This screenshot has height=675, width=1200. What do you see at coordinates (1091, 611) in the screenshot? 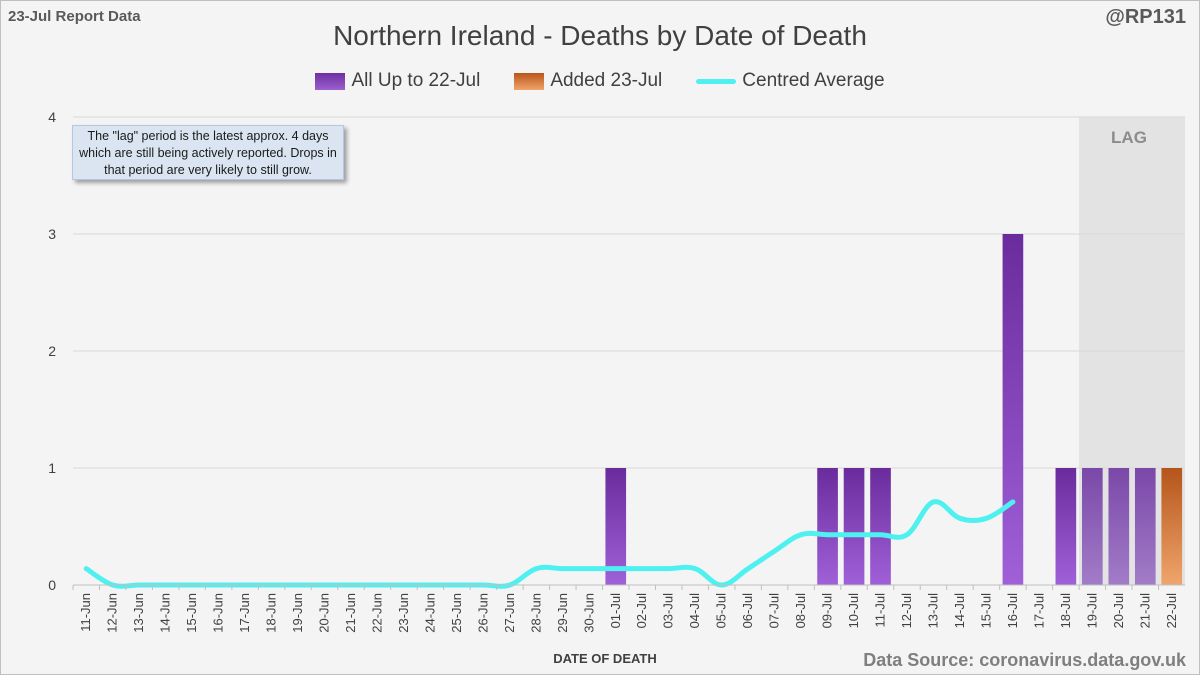
I see `x-tick-label: 19-Jul` at bounding box center [1091, 611].